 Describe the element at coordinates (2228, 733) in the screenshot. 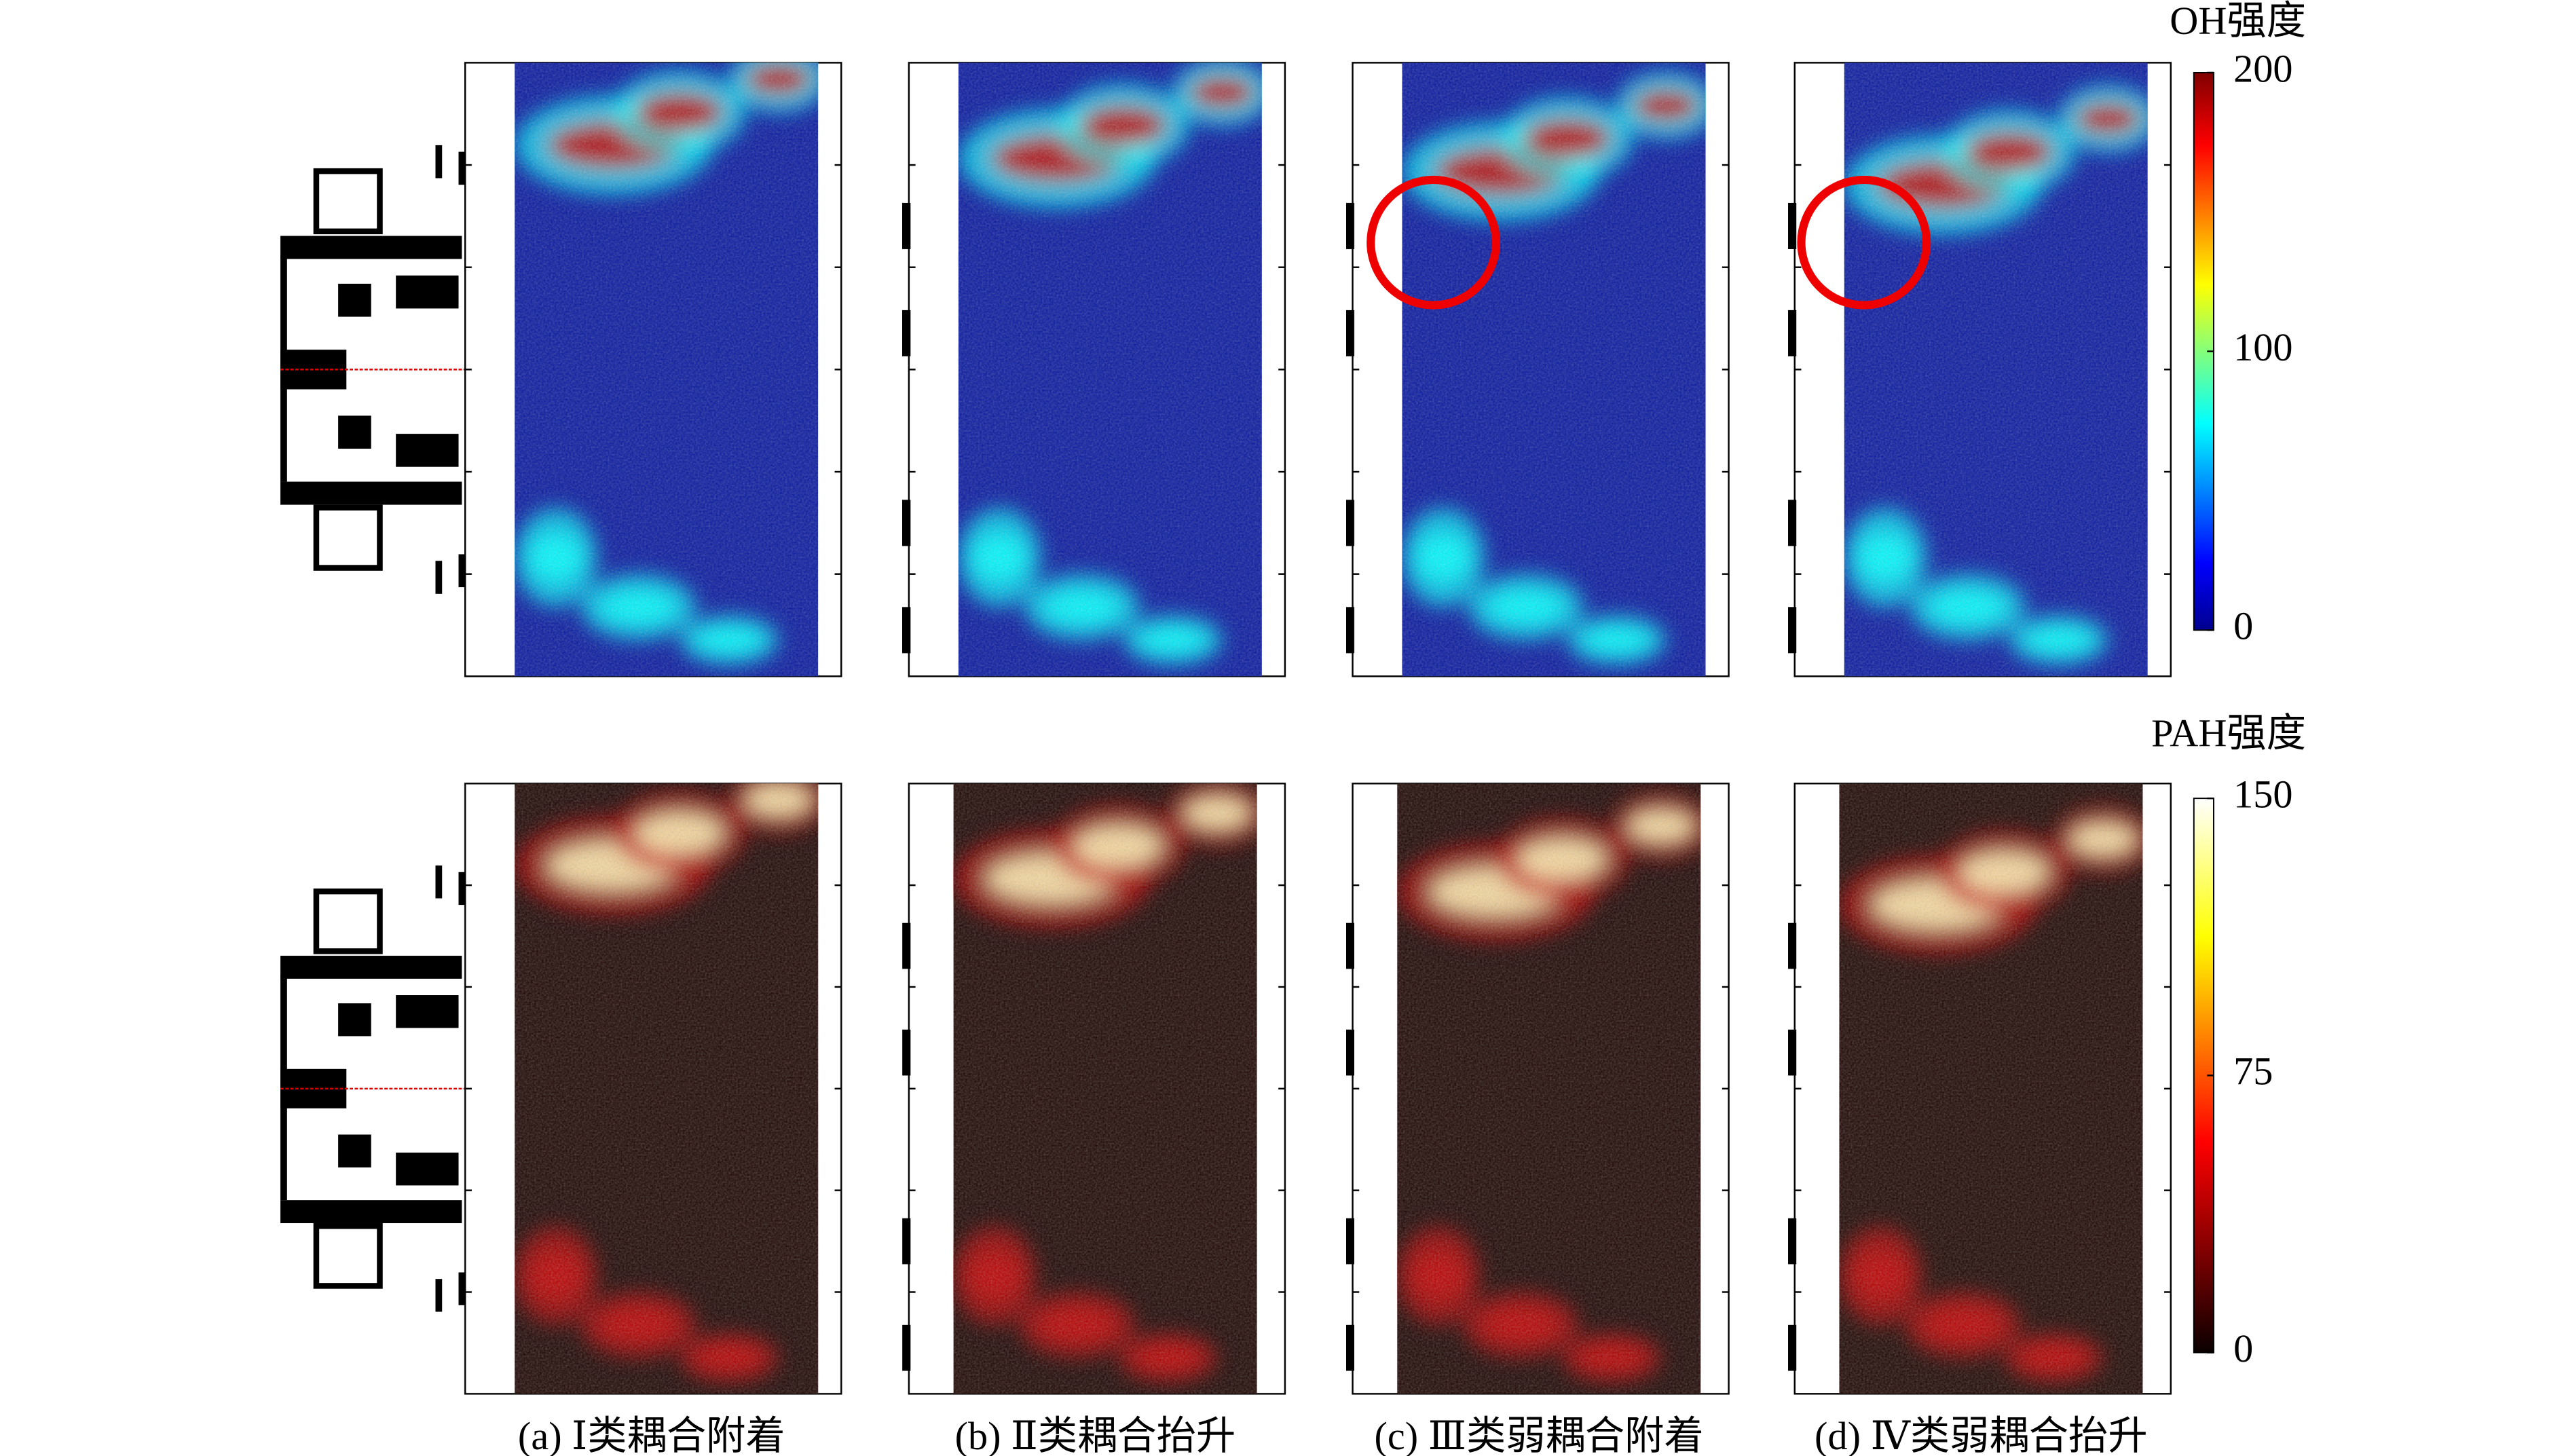

I see `colorbar-title: PAH强度` at that location.